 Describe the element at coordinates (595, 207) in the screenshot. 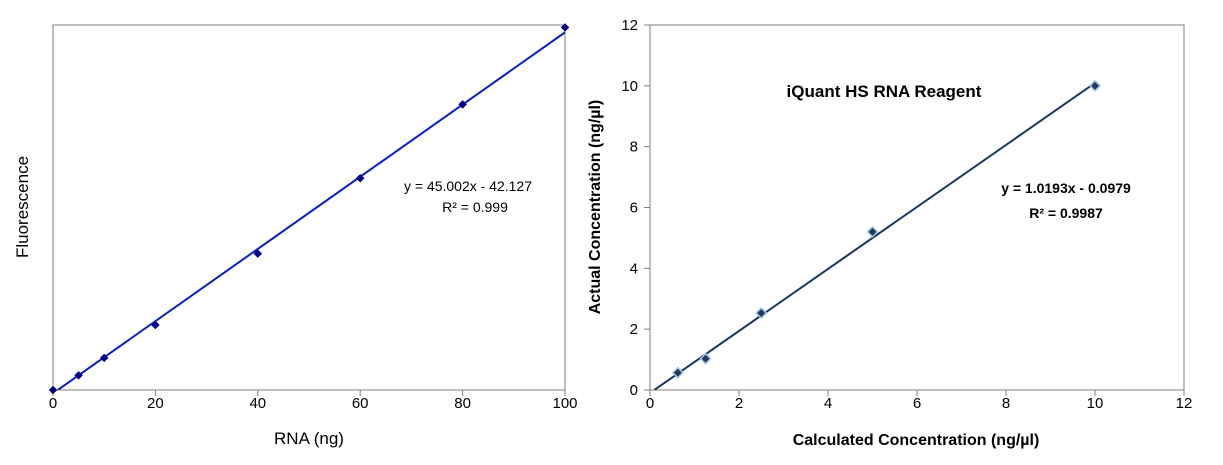

I see `y-axis-label: Actual Concentration (ng/µl)` at that location.